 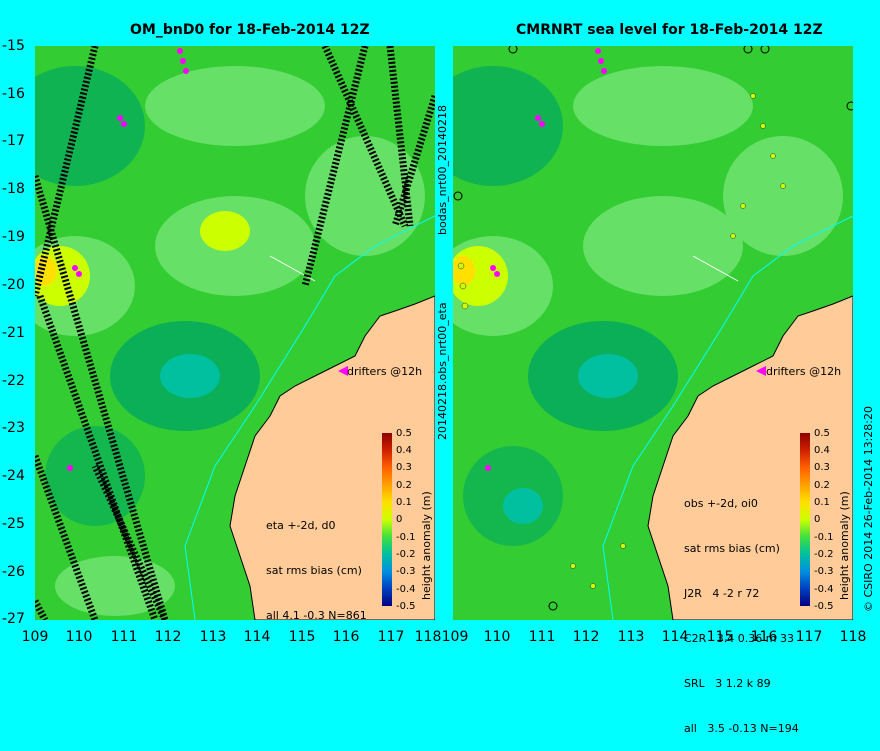 I want to click on lat-label: -22, so click(x=13, y=381).